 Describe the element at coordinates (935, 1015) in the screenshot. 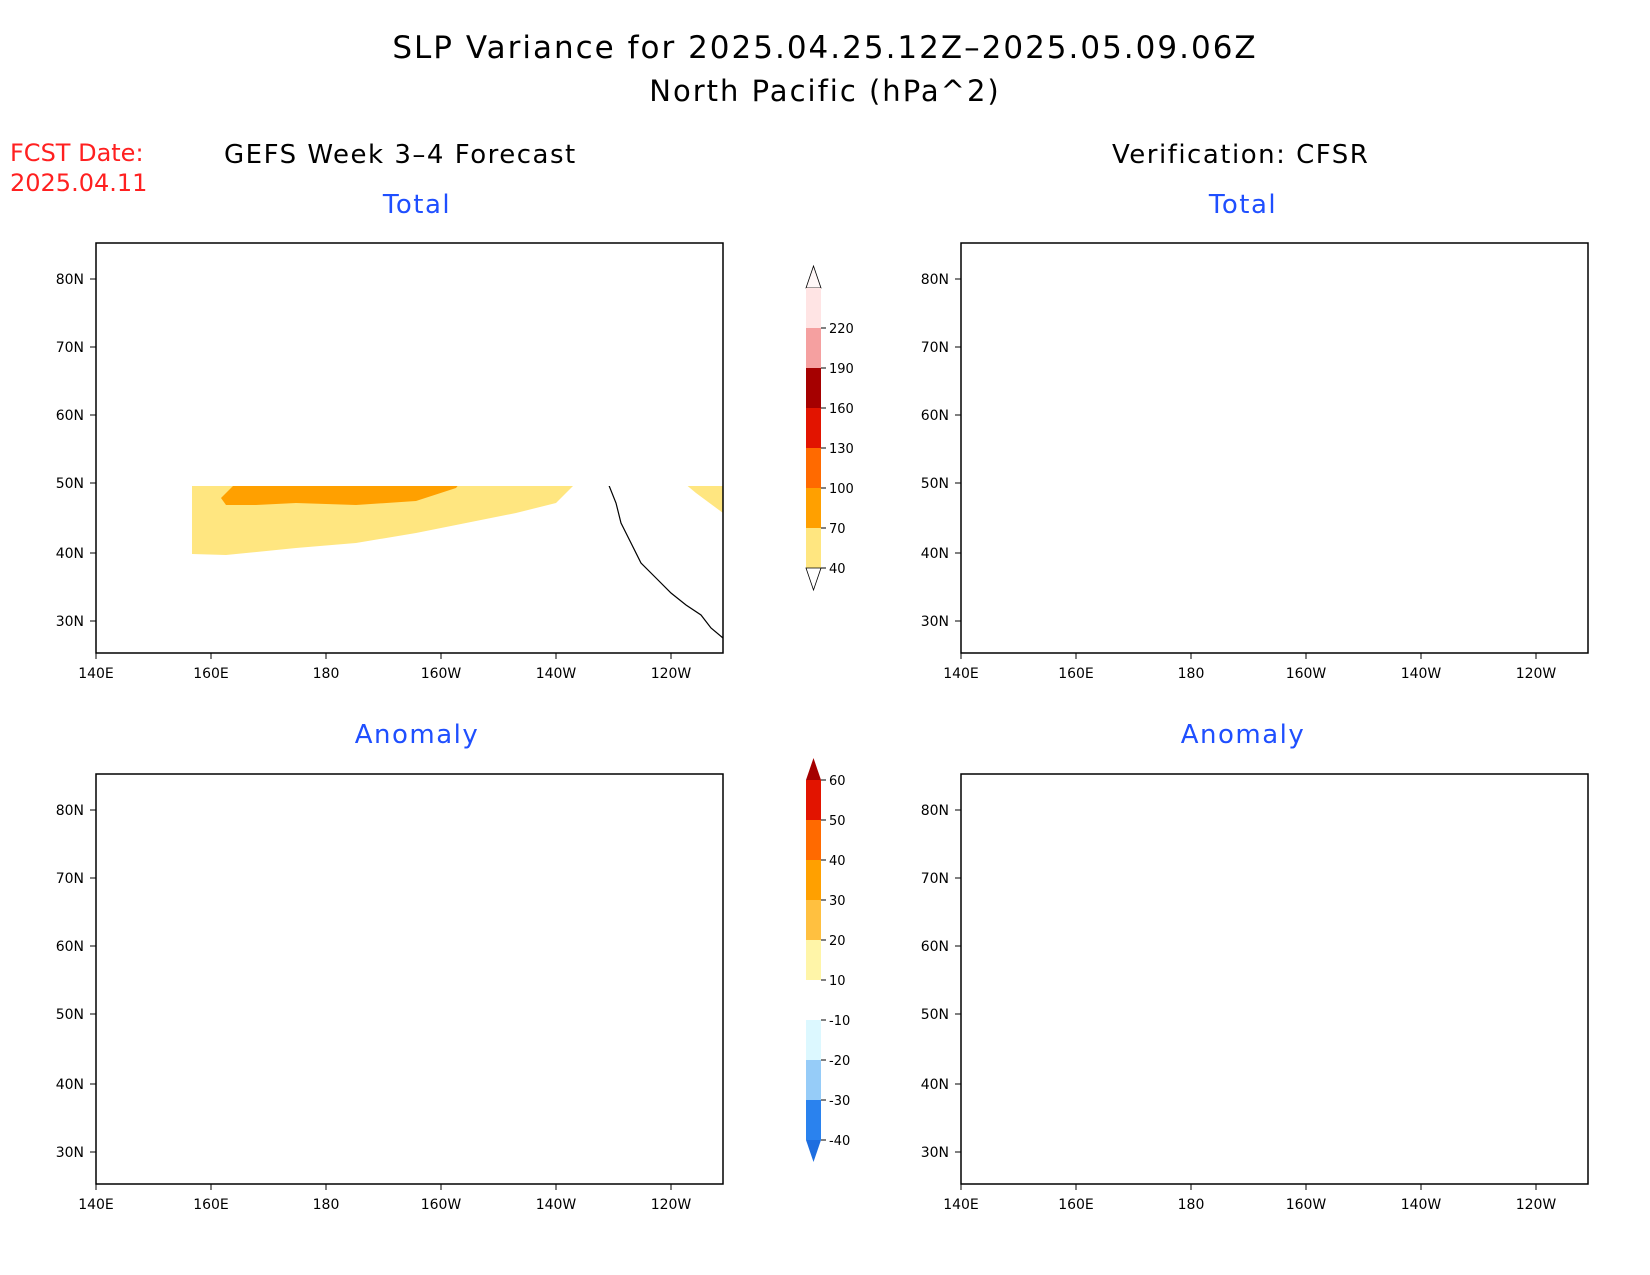

I see `lat-tick-label-br-2: 50N` at that location.